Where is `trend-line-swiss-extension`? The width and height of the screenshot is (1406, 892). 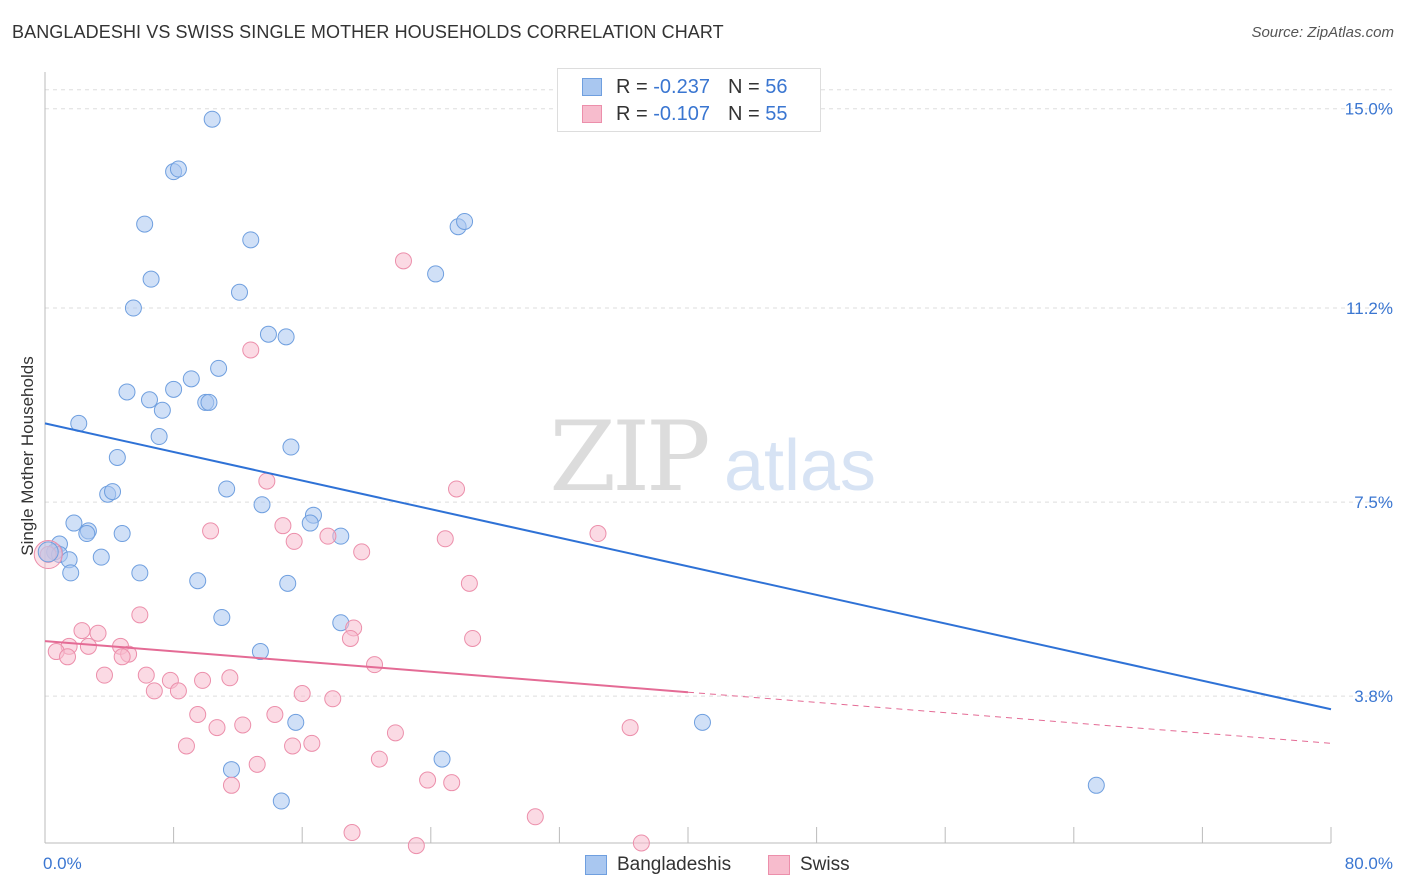 trend-line-swiss-extension is located at coordinates (1009, 717).